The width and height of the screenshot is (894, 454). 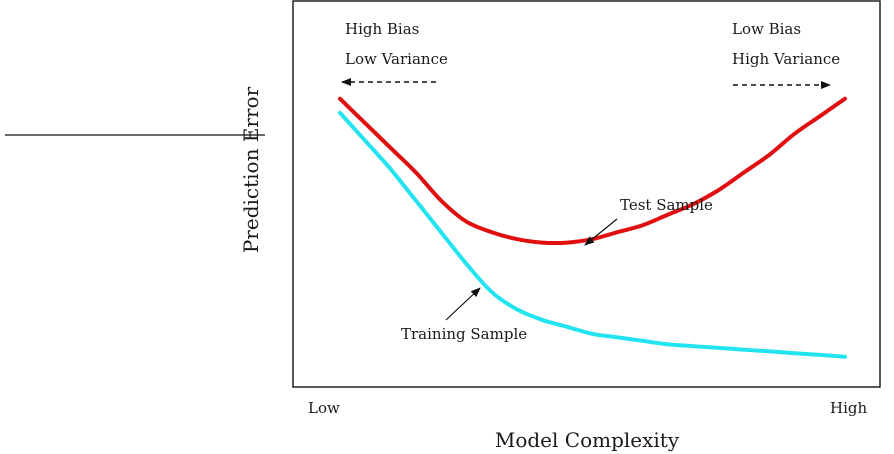 I want to click on annotation-left-line-1: High Bias, so click(x=382, y=29).